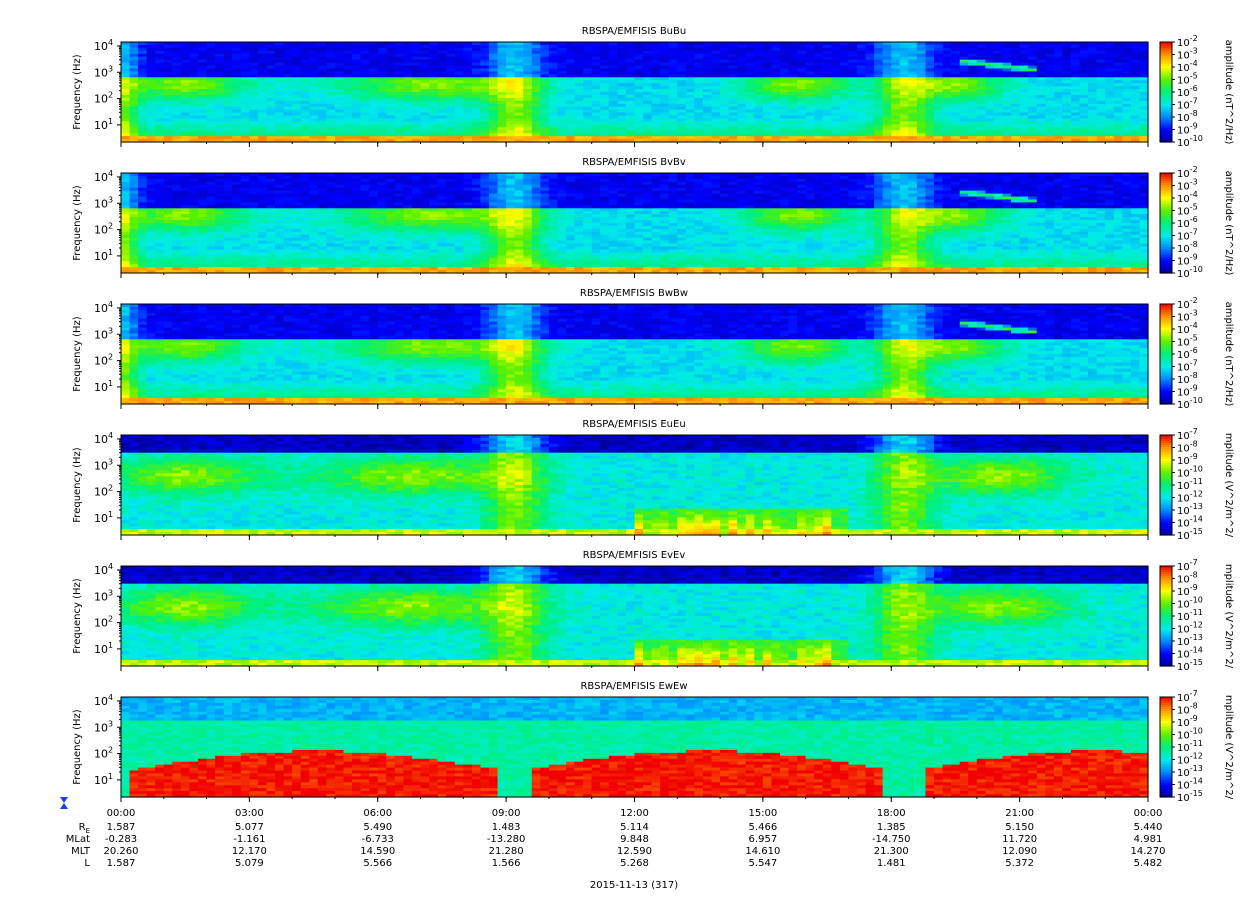 The image size is (1248, 899). Describe the element at coordinates (103, 71) in the screenshot. I see `y-tick-label: 10³` at that location.